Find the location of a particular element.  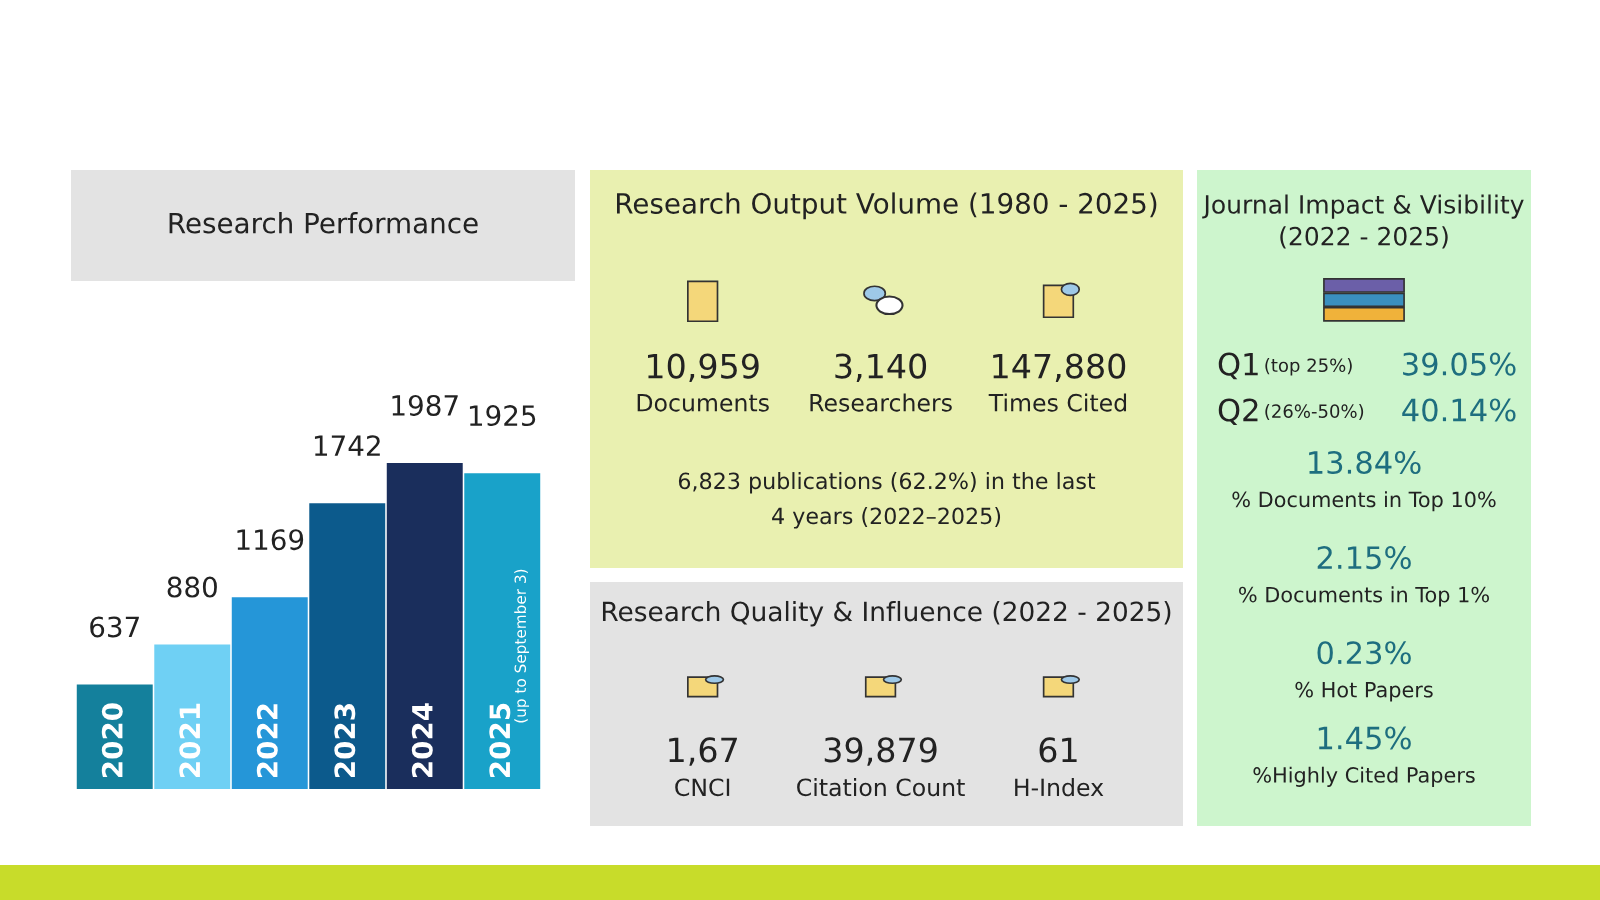

text: 40.14% is located at coordinates (1459, 410).